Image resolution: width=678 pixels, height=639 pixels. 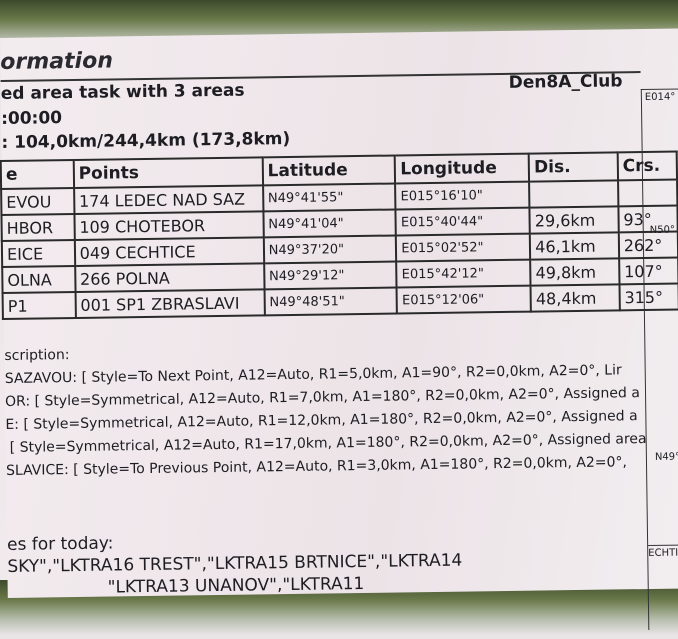 I want to click on club-name: Den8A_Club, so click(x=565, y=82).